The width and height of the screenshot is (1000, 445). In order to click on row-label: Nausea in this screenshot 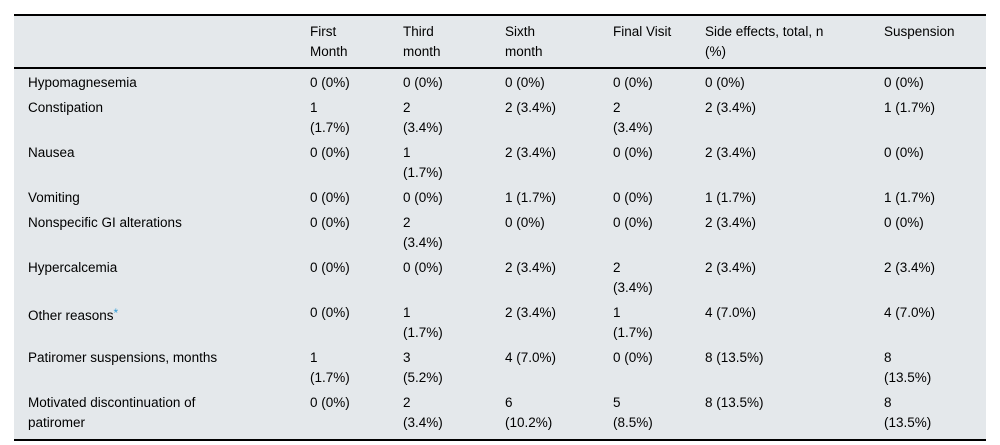, I will do `click(162, 163)`.